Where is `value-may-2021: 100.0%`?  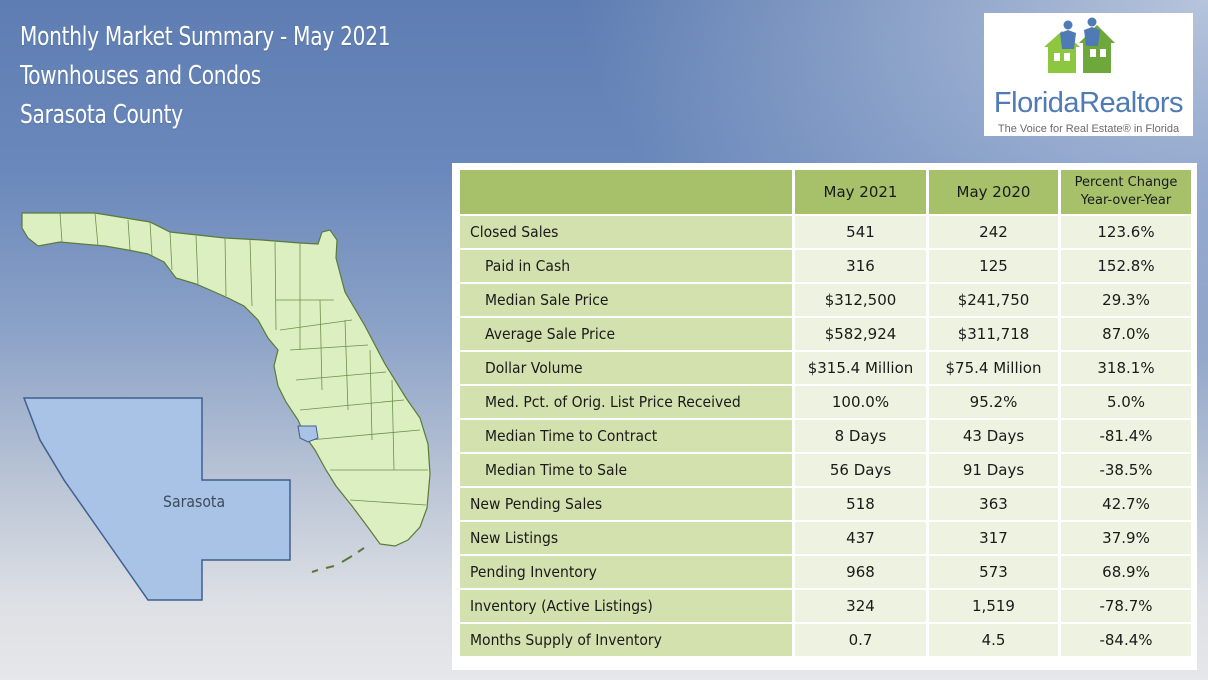 value-may-2021: 100.0% is located at coordinates (860, 402).